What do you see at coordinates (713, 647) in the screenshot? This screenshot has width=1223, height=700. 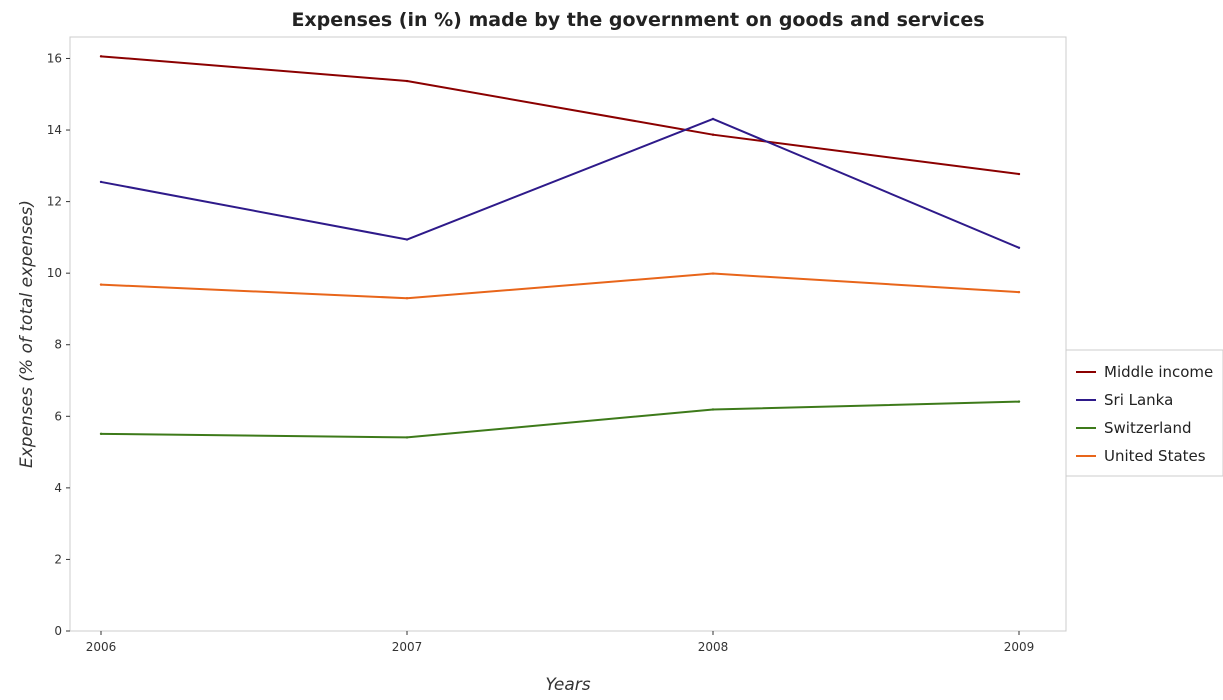 I see `x-tick-label: 2008` at bounding box center [713, 647].